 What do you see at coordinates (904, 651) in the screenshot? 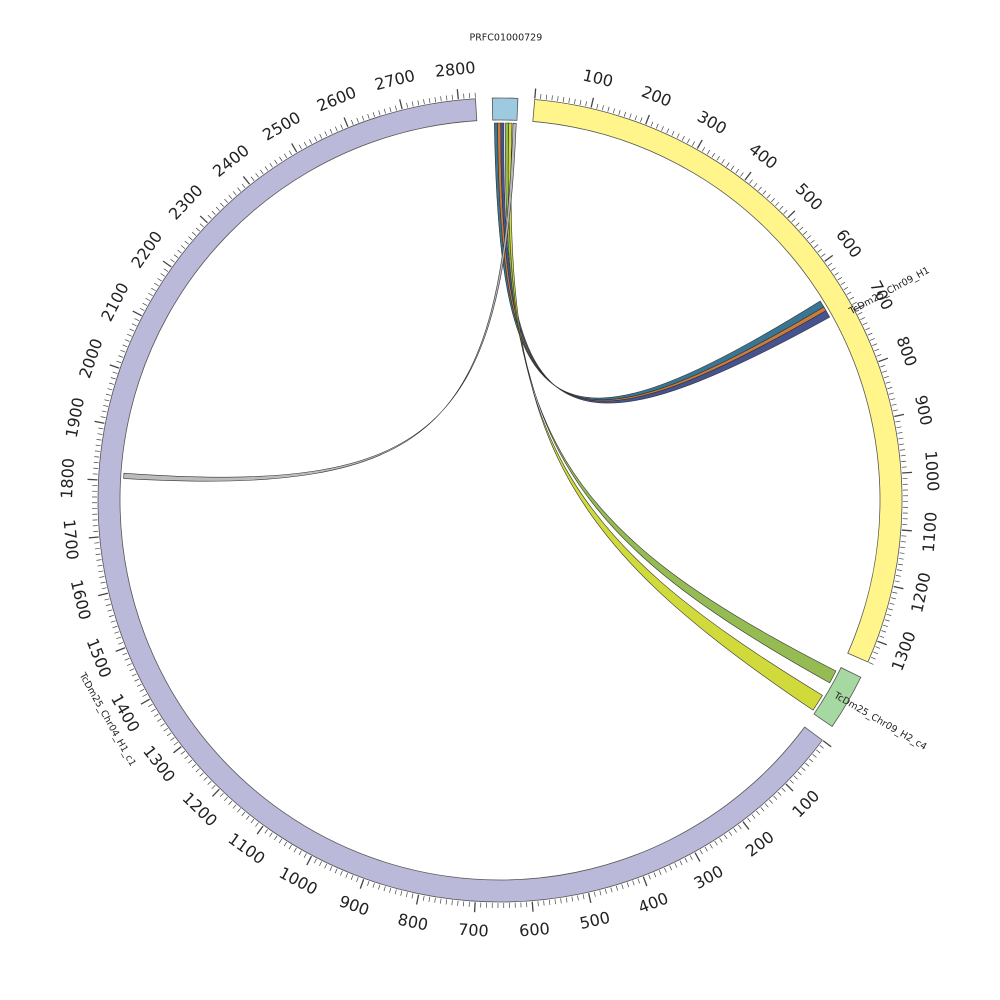
I see `tick-label: 1300` at bounding box center [904, 651].